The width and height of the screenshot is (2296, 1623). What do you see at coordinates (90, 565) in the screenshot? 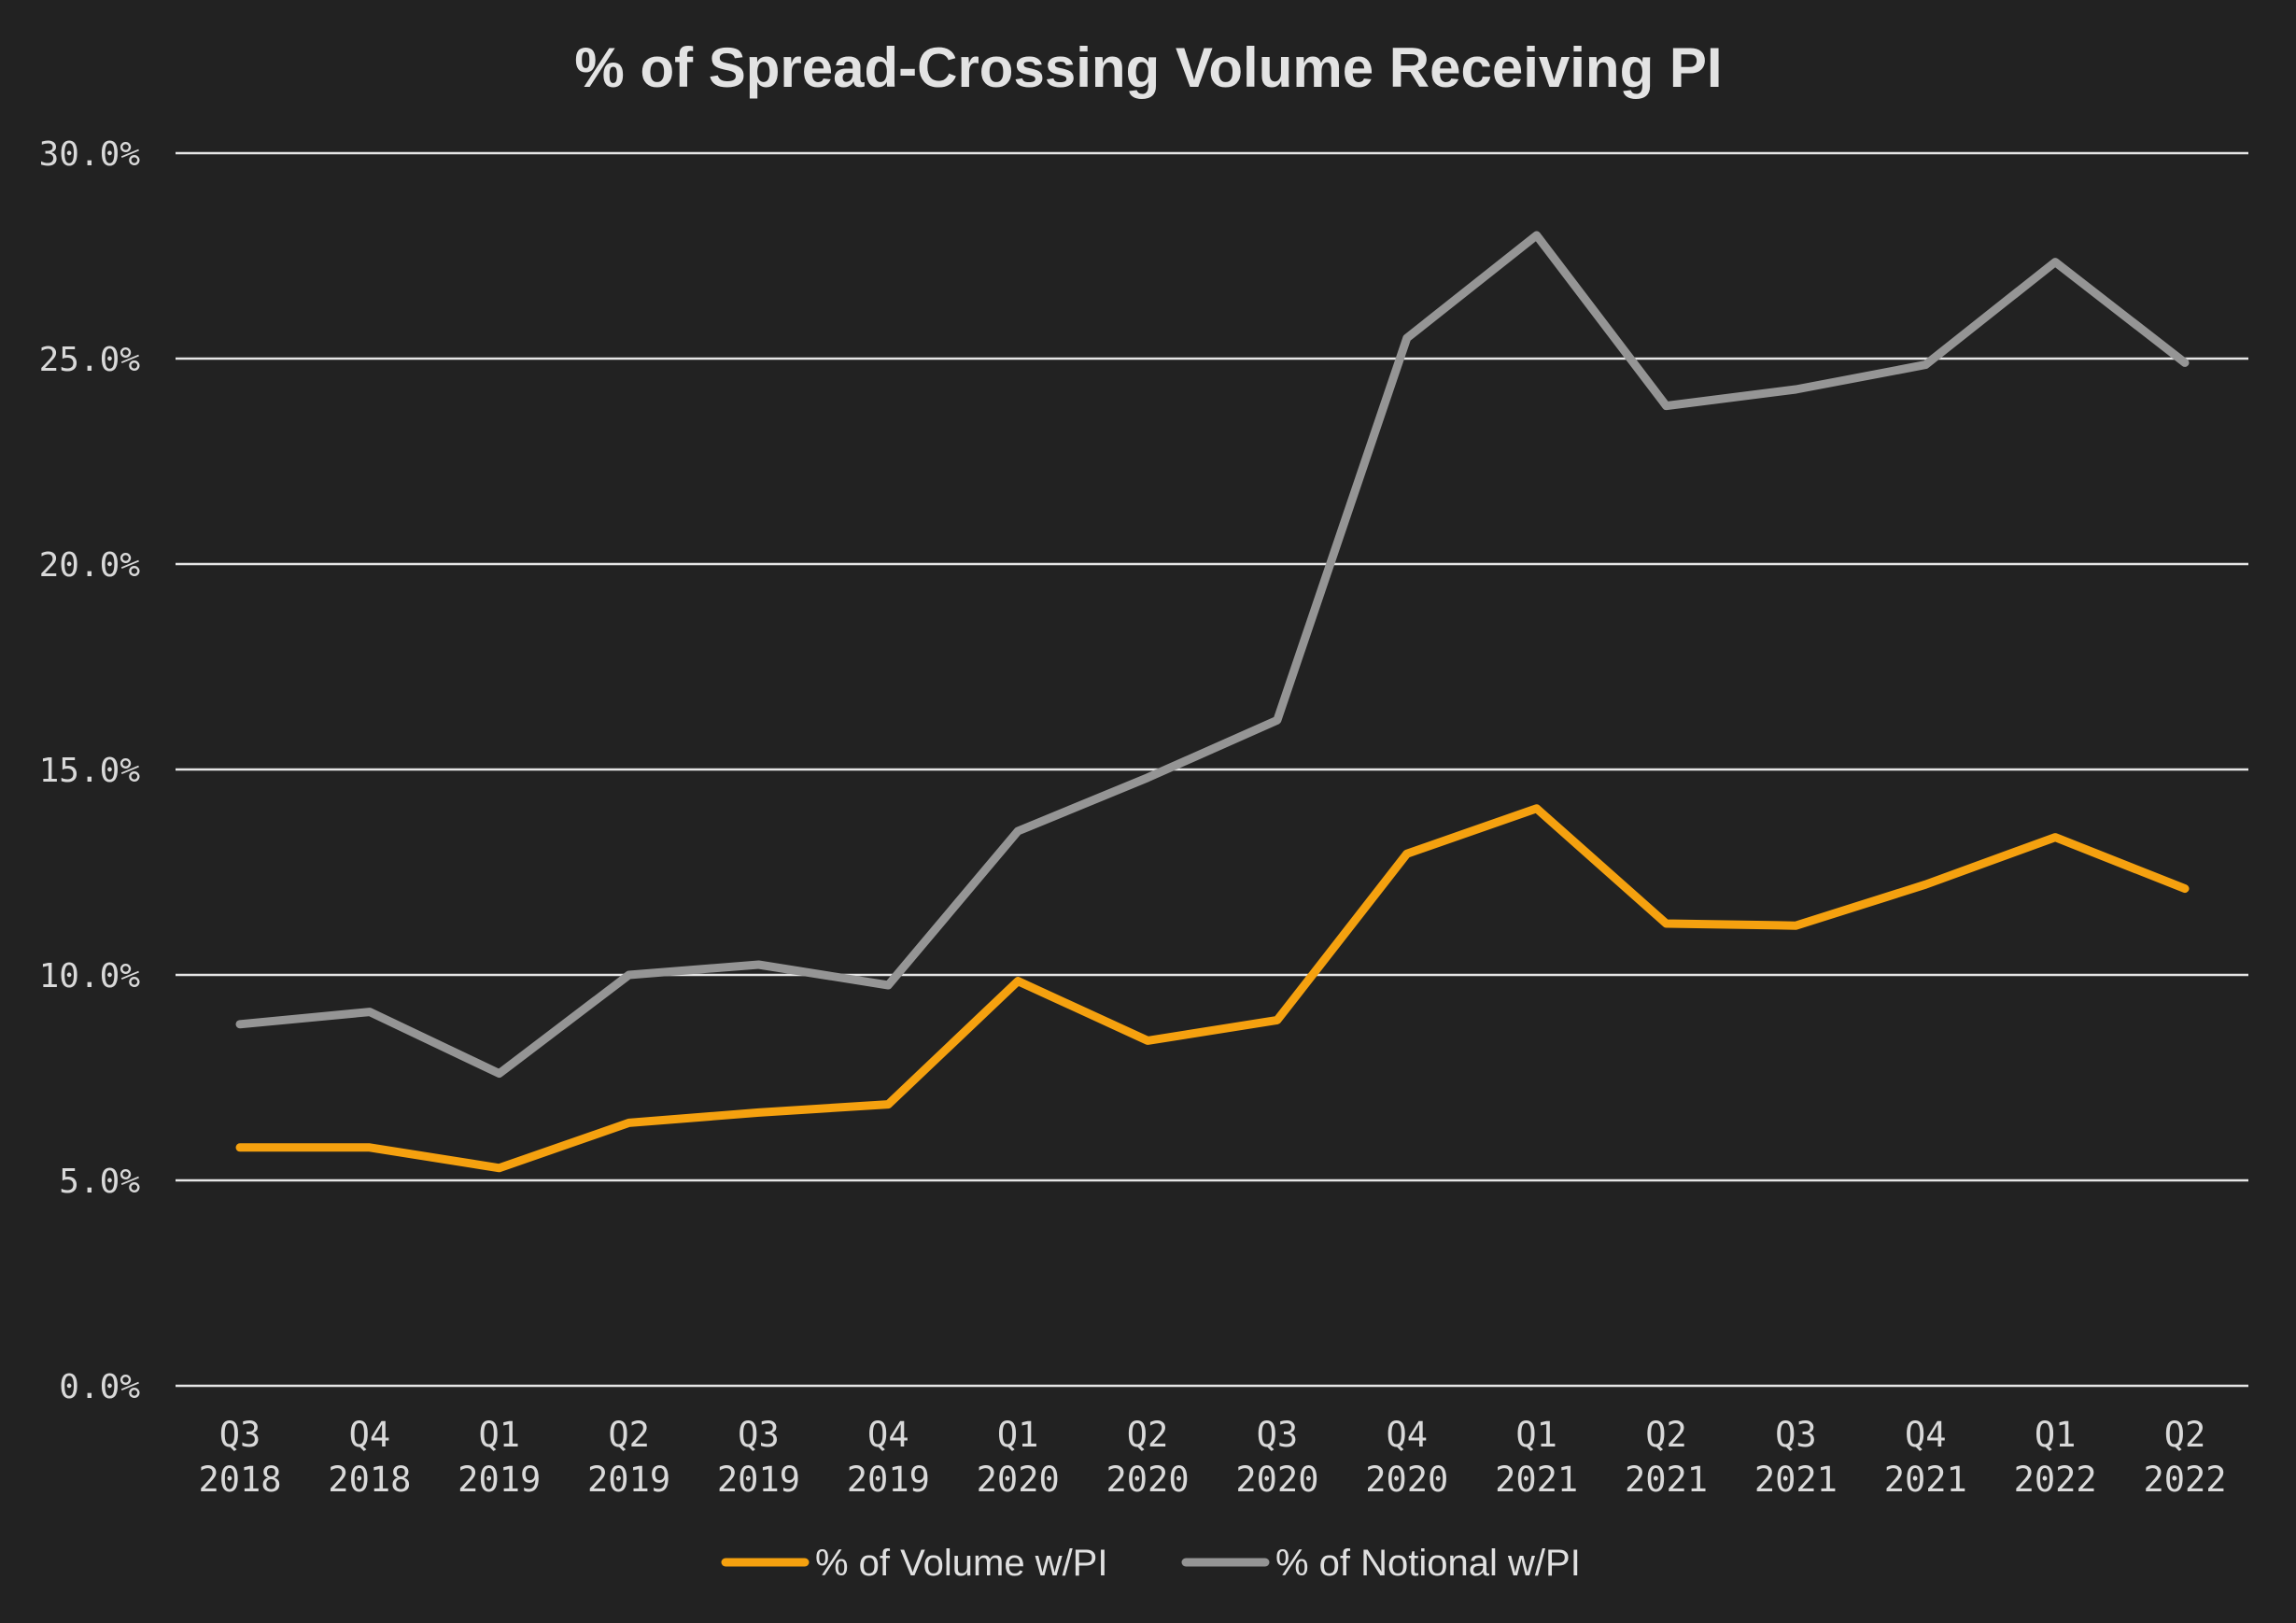
I see `y-tick-label: 20.0%` at bounding box center [90, 565].